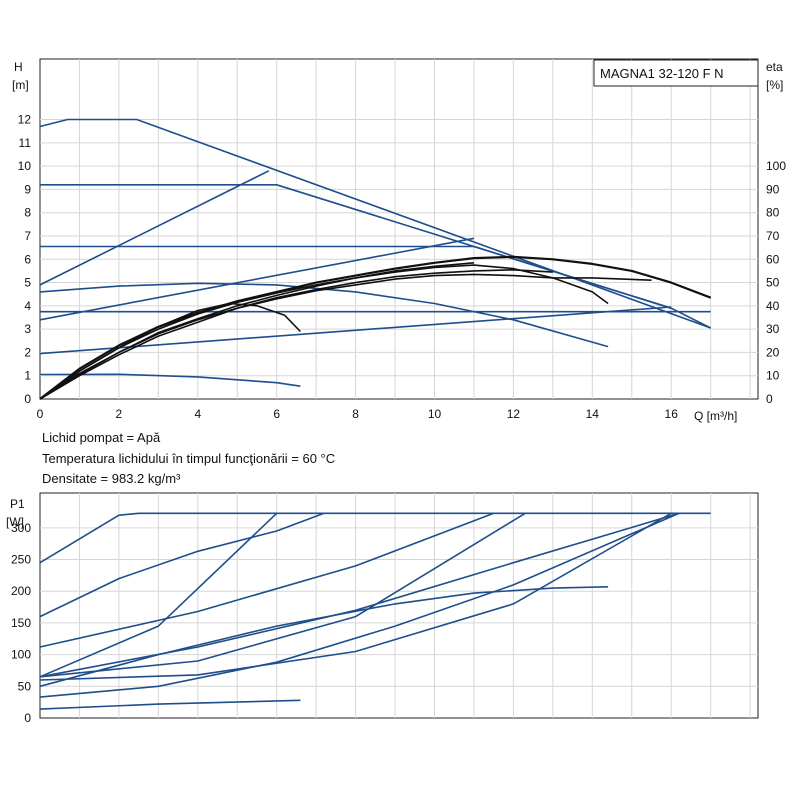 This screenshot has width=800, height=800. What do you see at coordinates (514, 414) in the screenshot?
I see `x-tick-label: 12` at bounding box center [514, 414].